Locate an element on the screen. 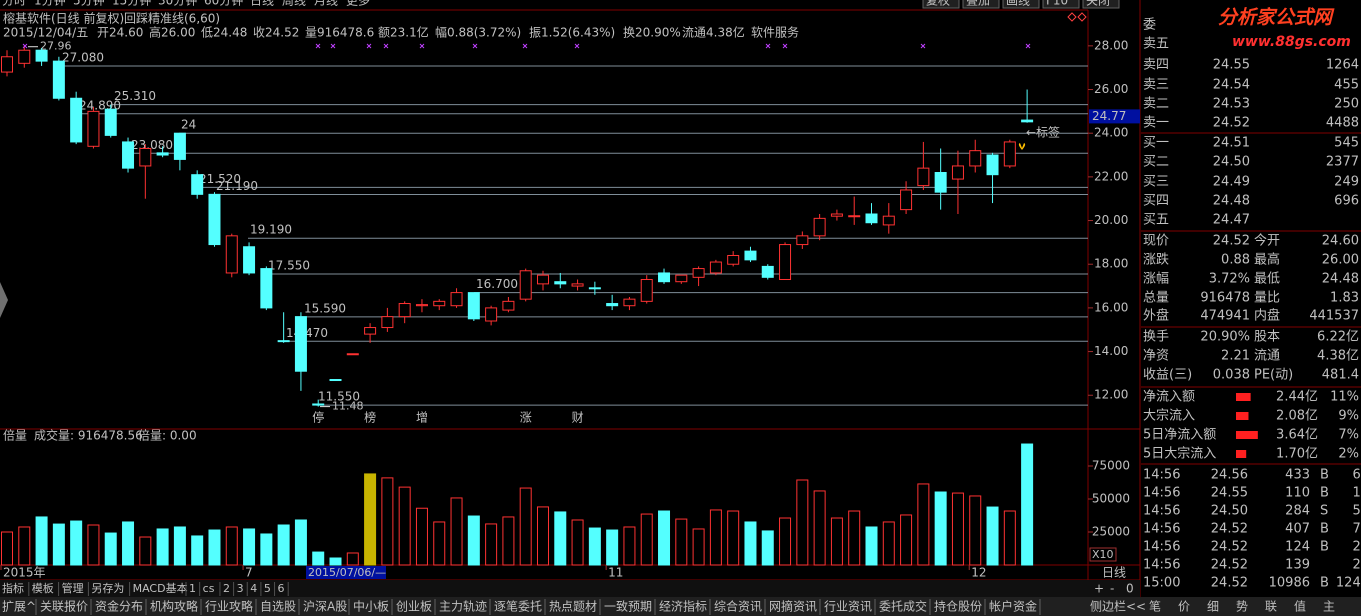 This screenshot has height=616, width=1361. zoom-button: - is located at coordinates (1112, 589).